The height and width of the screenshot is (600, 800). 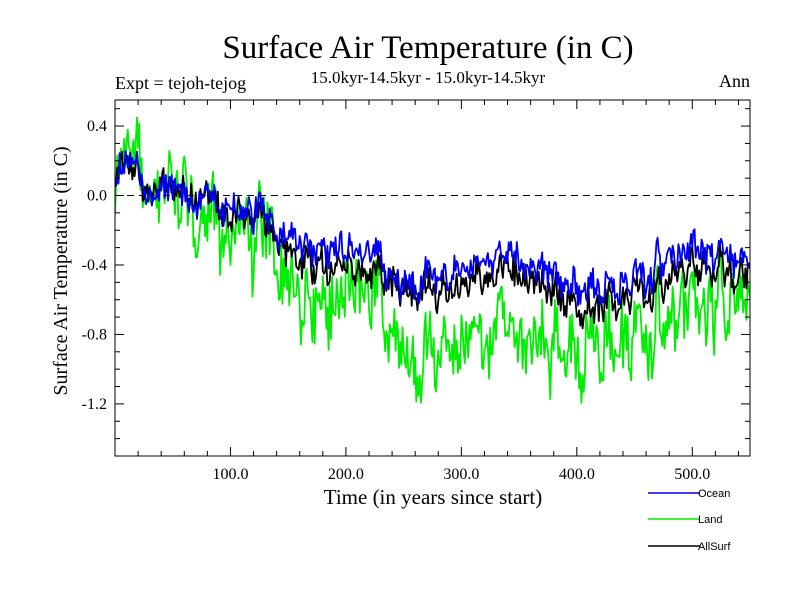 I want to click on y-axis-label: Surface Air Temperature (in C), so click(x=61, y=270).